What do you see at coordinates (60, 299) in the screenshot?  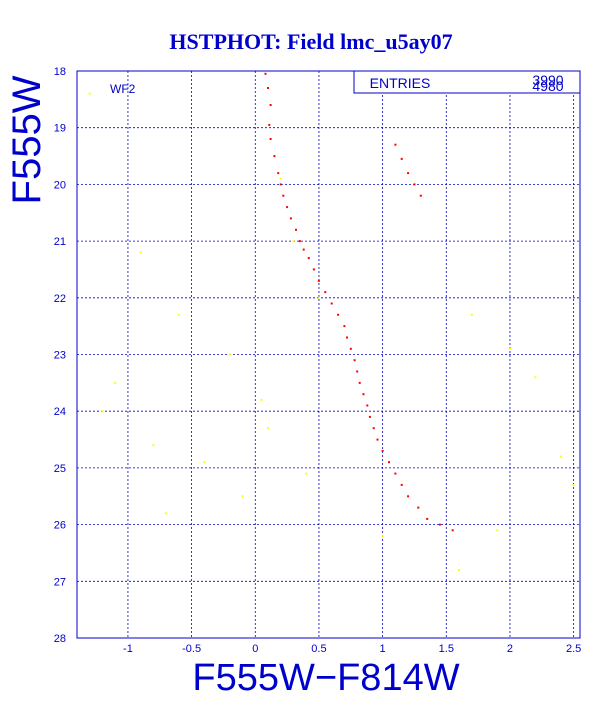 I see `y-tick-label-4: 22` at bounding box center [60, 299].